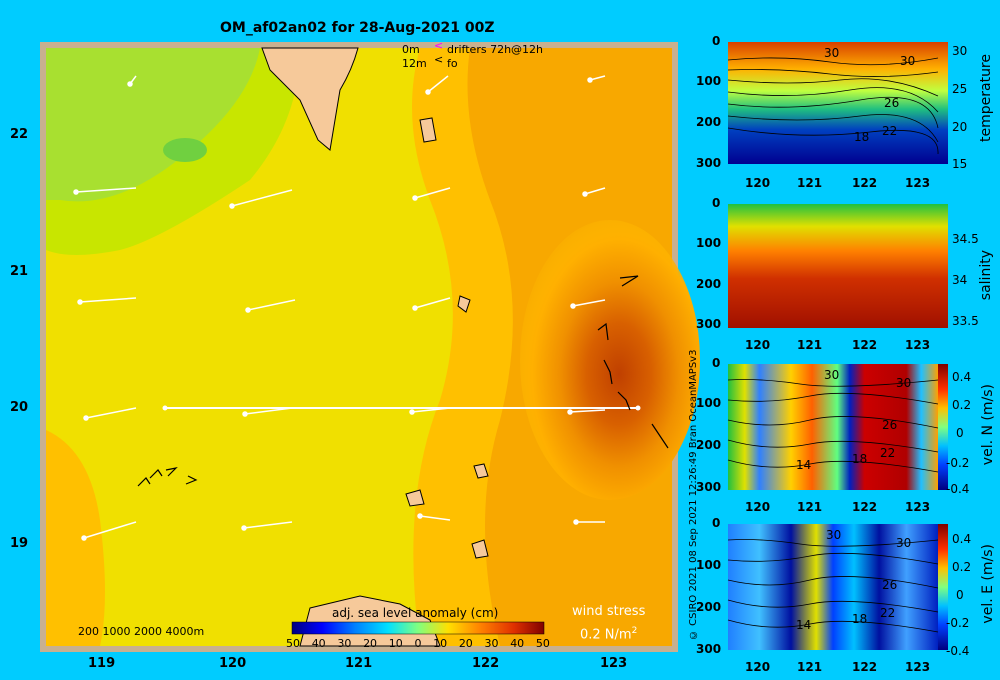 The image size is (1000, 680). Describe the element at coordinates (415, 613) in the screenshot. I see `colorbar-title: adj. sea level anomaly (cm)` at that location.